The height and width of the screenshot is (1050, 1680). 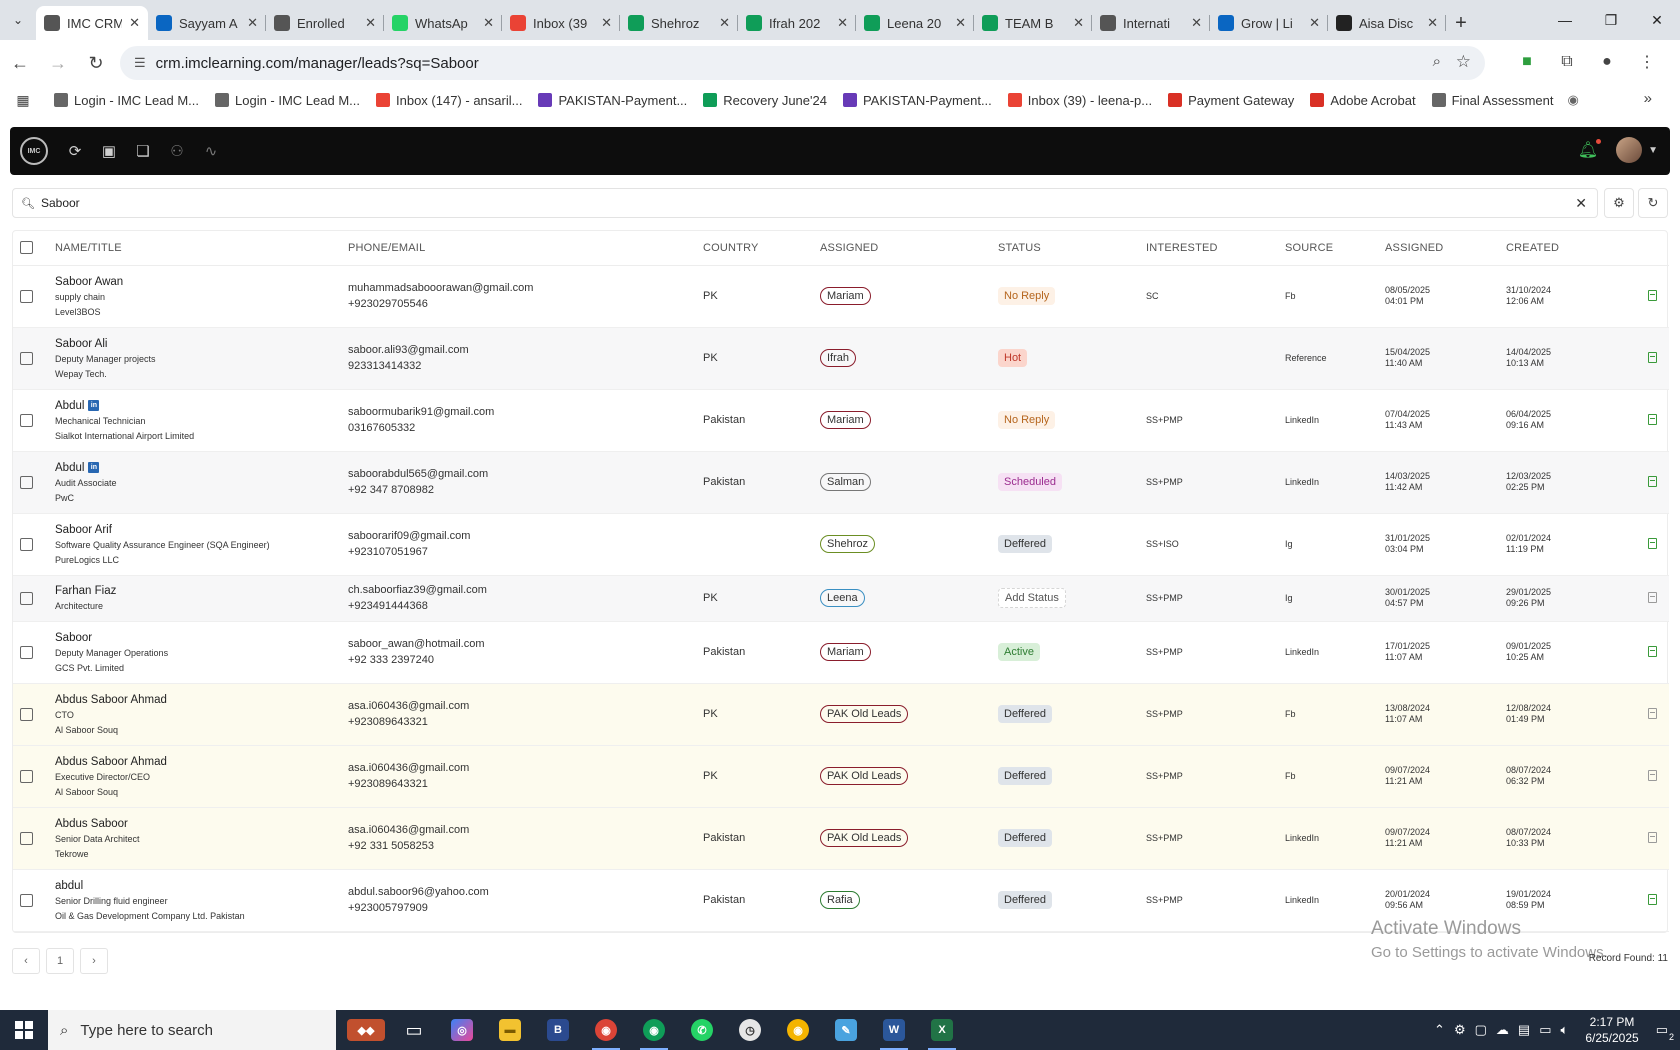 What do you see at coordinates (83, 529) in the screenshot?
I see `lead-name: Saboor Arif` at bounding box center [83, 529].